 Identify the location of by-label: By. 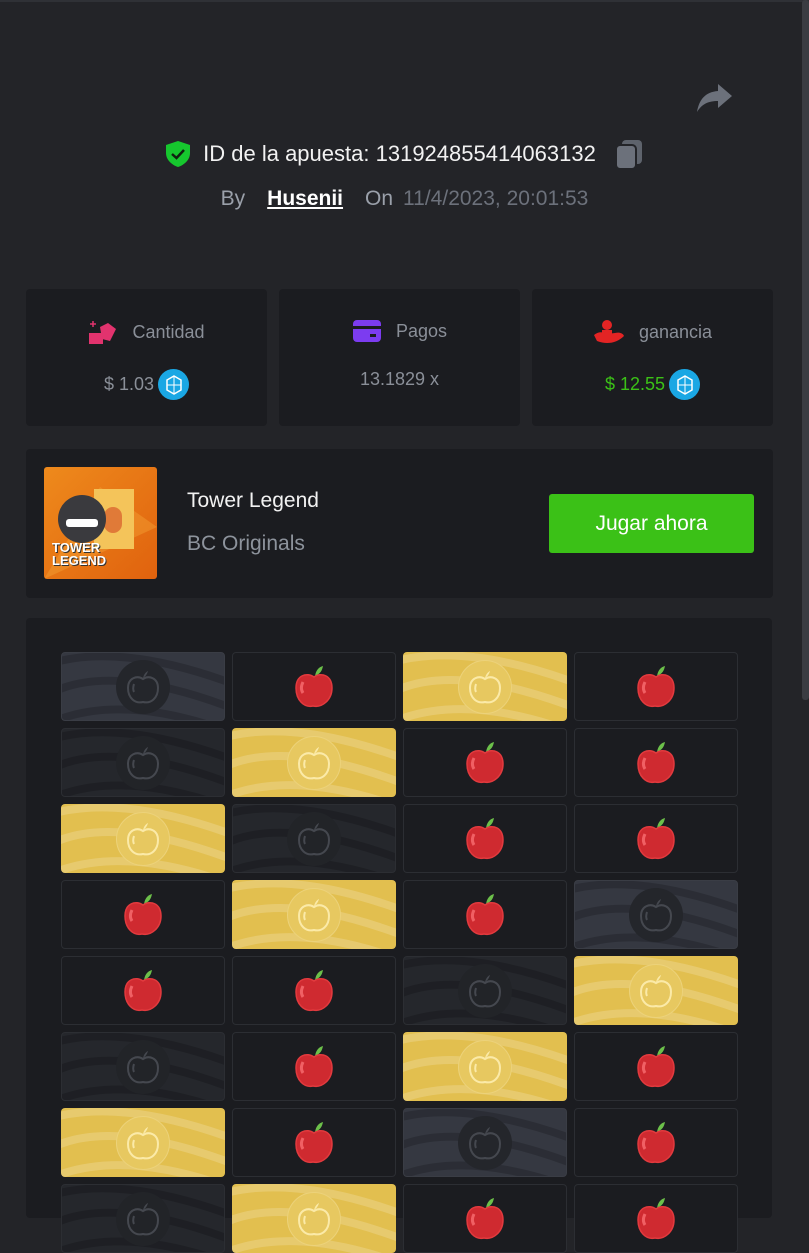
(233, 198).